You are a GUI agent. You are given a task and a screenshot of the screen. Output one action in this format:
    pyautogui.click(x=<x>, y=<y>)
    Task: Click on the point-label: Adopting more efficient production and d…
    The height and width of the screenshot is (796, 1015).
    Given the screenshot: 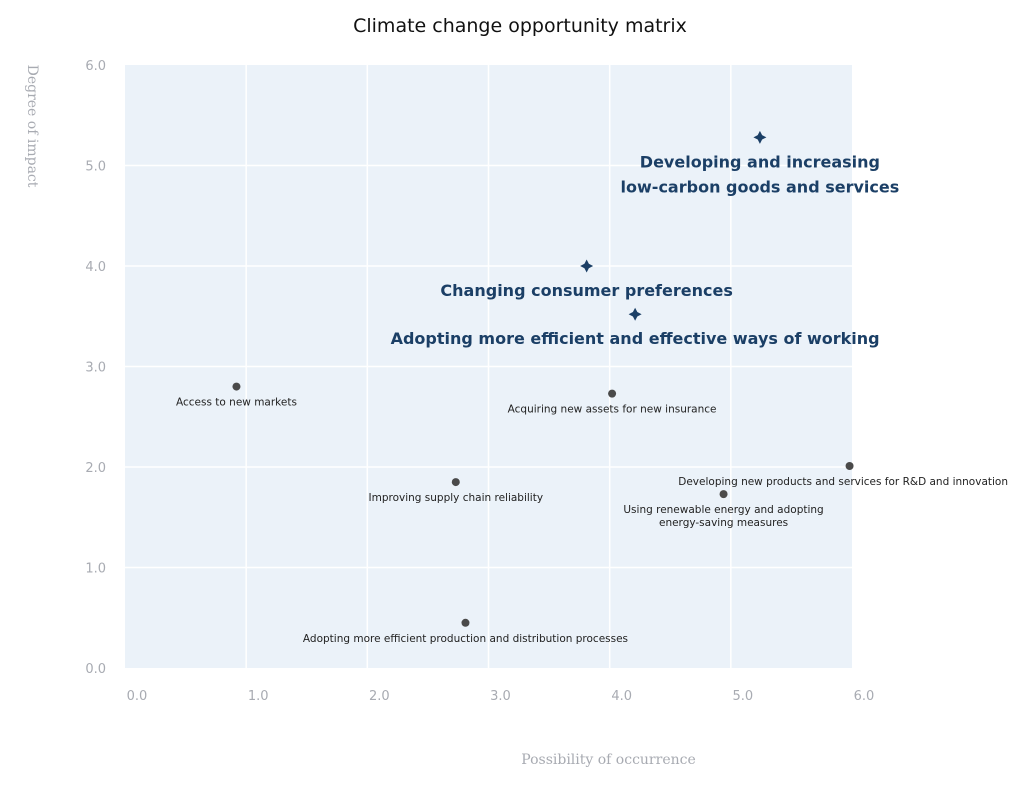 What is the action you would take?
    pyautogui.click(x=465, y=639)
    